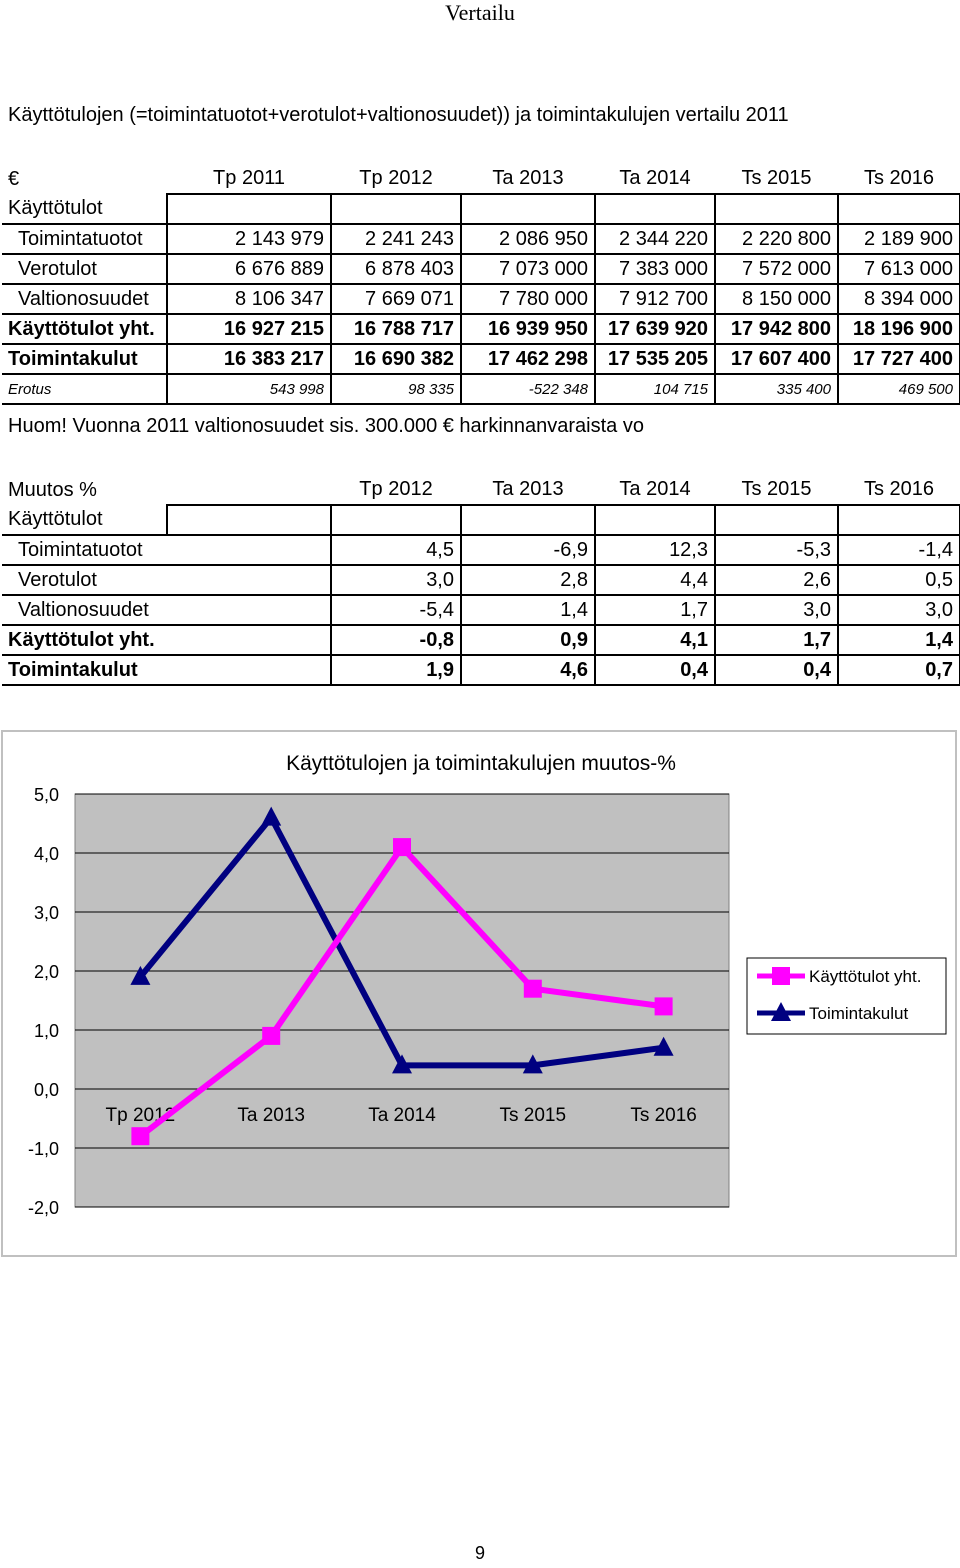 This screenshot has height=1568, width=960. I want to click on table-cell: 1,7, so click(655, 610).